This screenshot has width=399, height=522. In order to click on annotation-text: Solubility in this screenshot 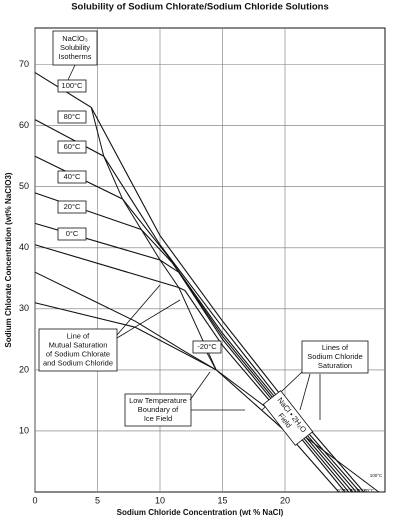, I will do `click(75, 47)`.